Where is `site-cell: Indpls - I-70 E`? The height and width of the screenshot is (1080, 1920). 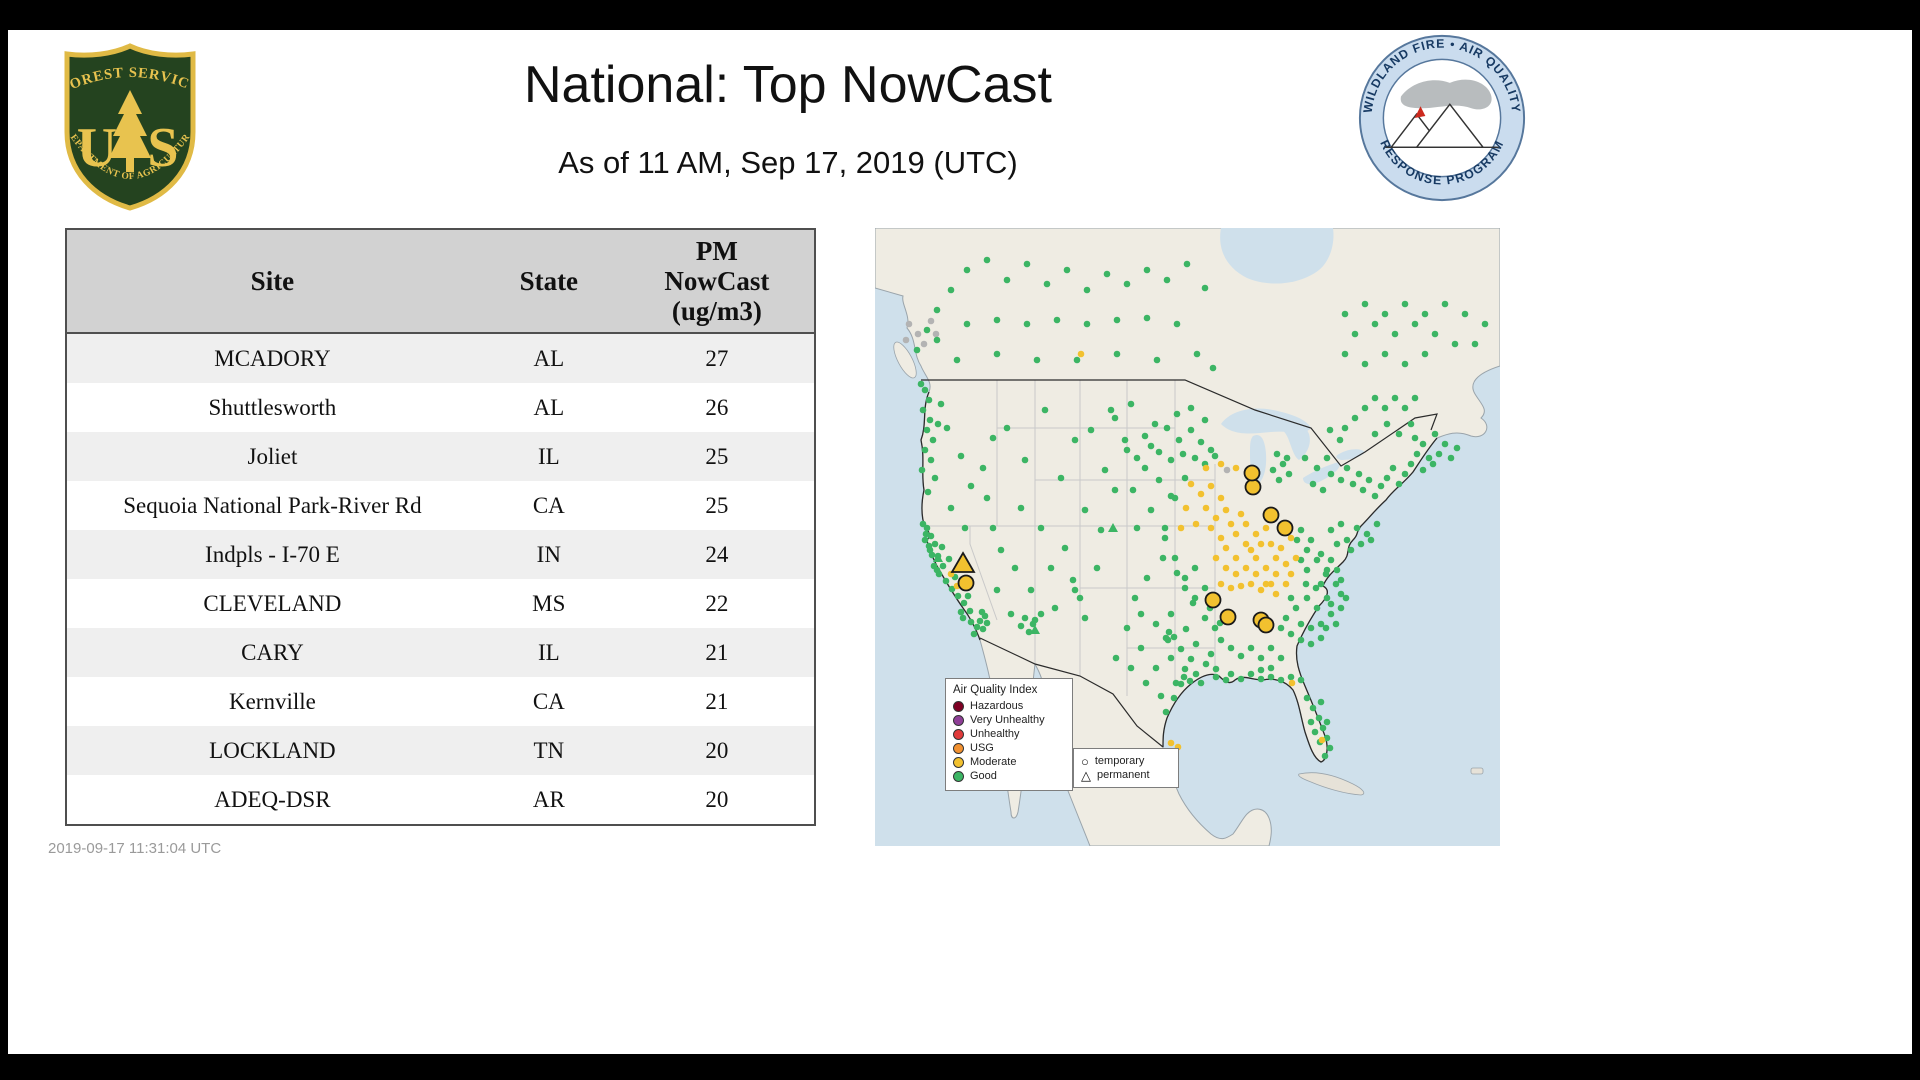
site-cell: Indpls - I-70 E is located at coordinates (272, 554).